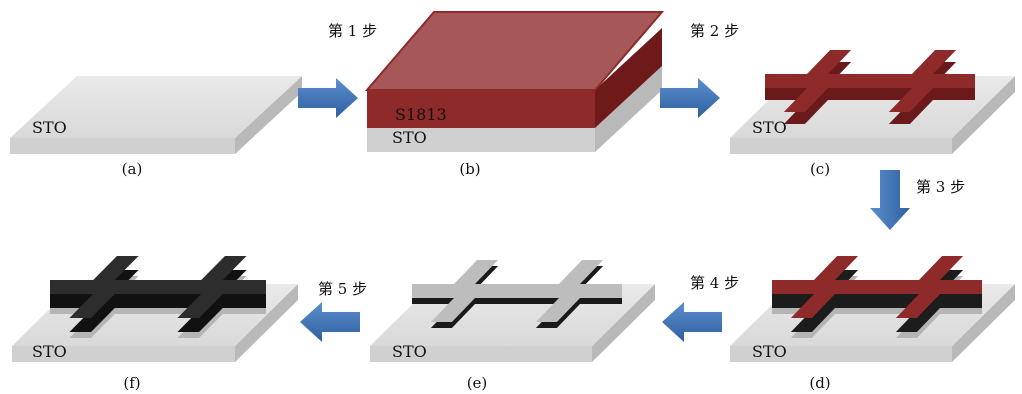 The image size is (1022, 394). Describe the element at coordinates (421, 114) in the screenshot. I see `resist-label: S1813` at that location.